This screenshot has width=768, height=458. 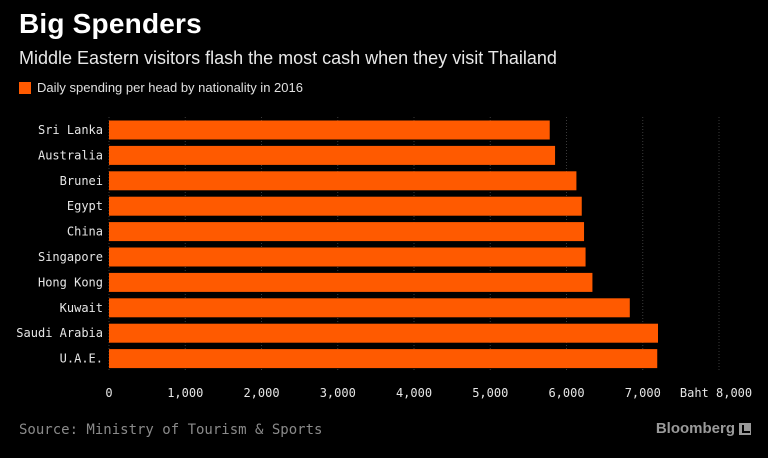 What do you see at coordinates (716, 393) in the screenshot?
I see `x-tick-label: Baht 8,000` at bounding box center [716, 393].